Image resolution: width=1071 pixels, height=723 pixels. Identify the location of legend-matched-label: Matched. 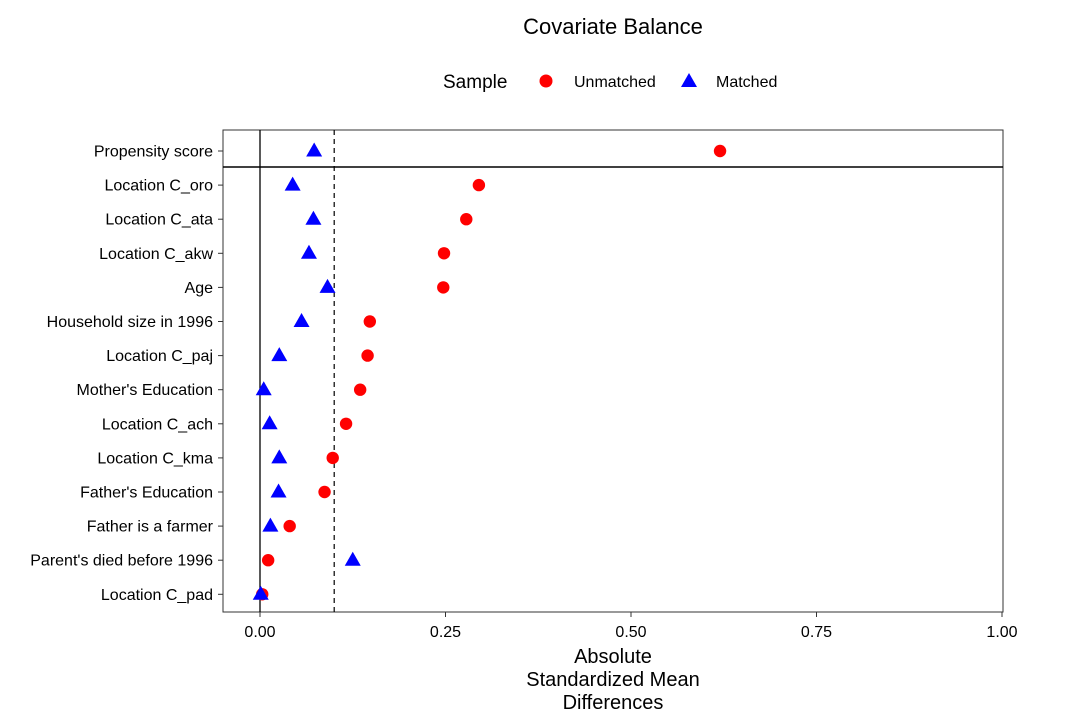
(746, 82).